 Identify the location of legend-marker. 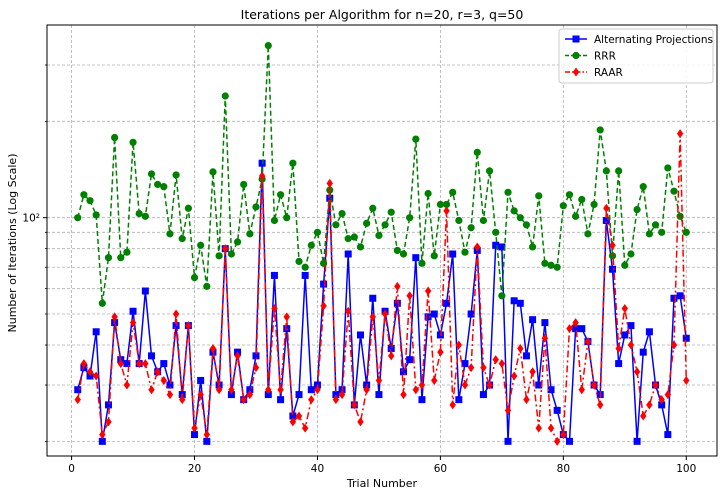
(576, 72).